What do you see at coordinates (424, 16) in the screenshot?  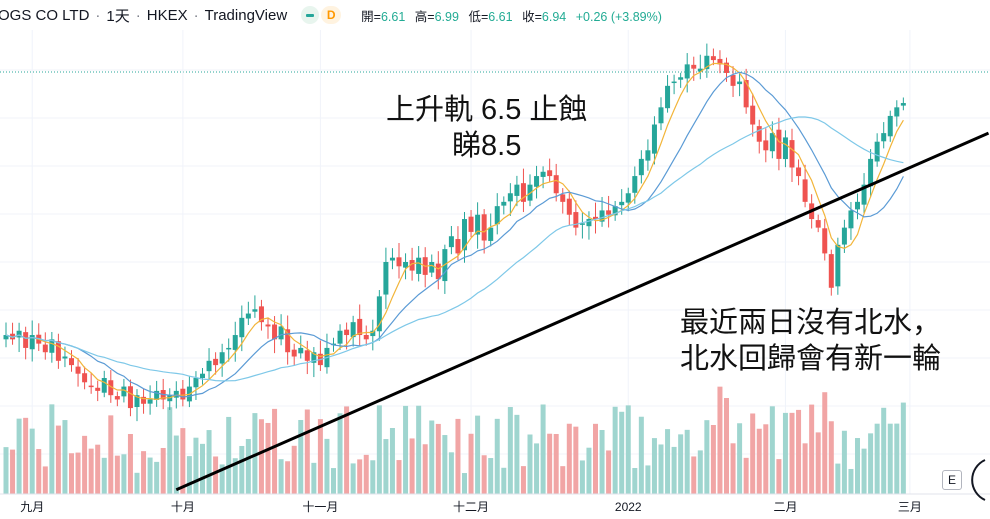 I see `high-label: 高=` at bounding box center [424, 16].